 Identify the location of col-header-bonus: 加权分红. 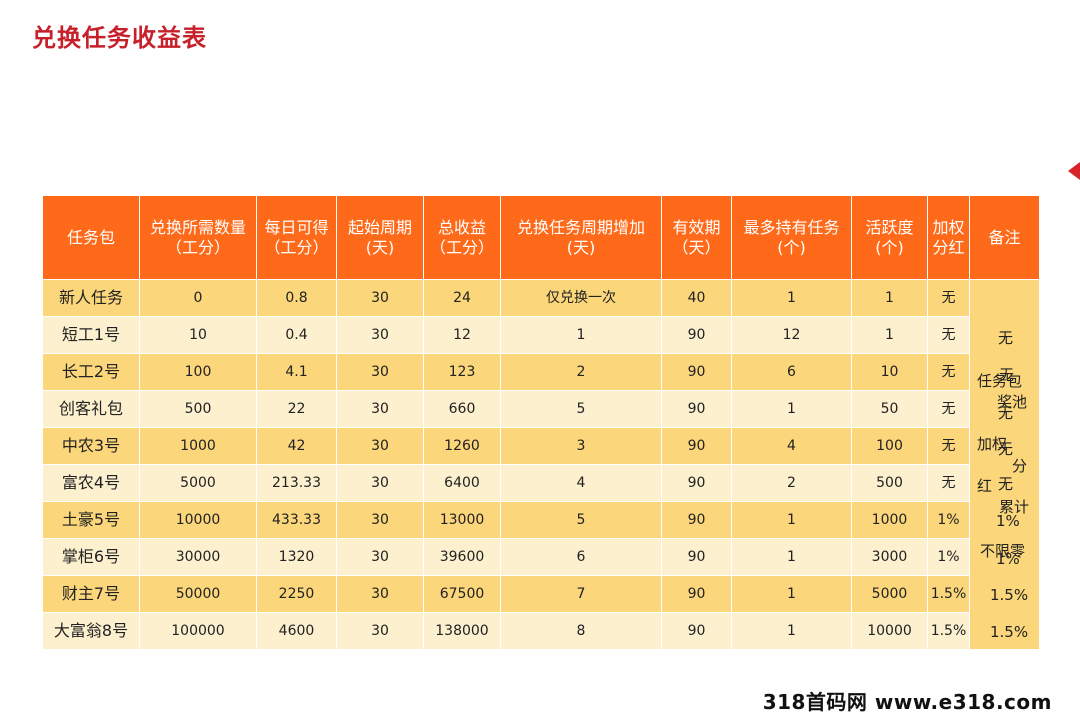
(948, 237).